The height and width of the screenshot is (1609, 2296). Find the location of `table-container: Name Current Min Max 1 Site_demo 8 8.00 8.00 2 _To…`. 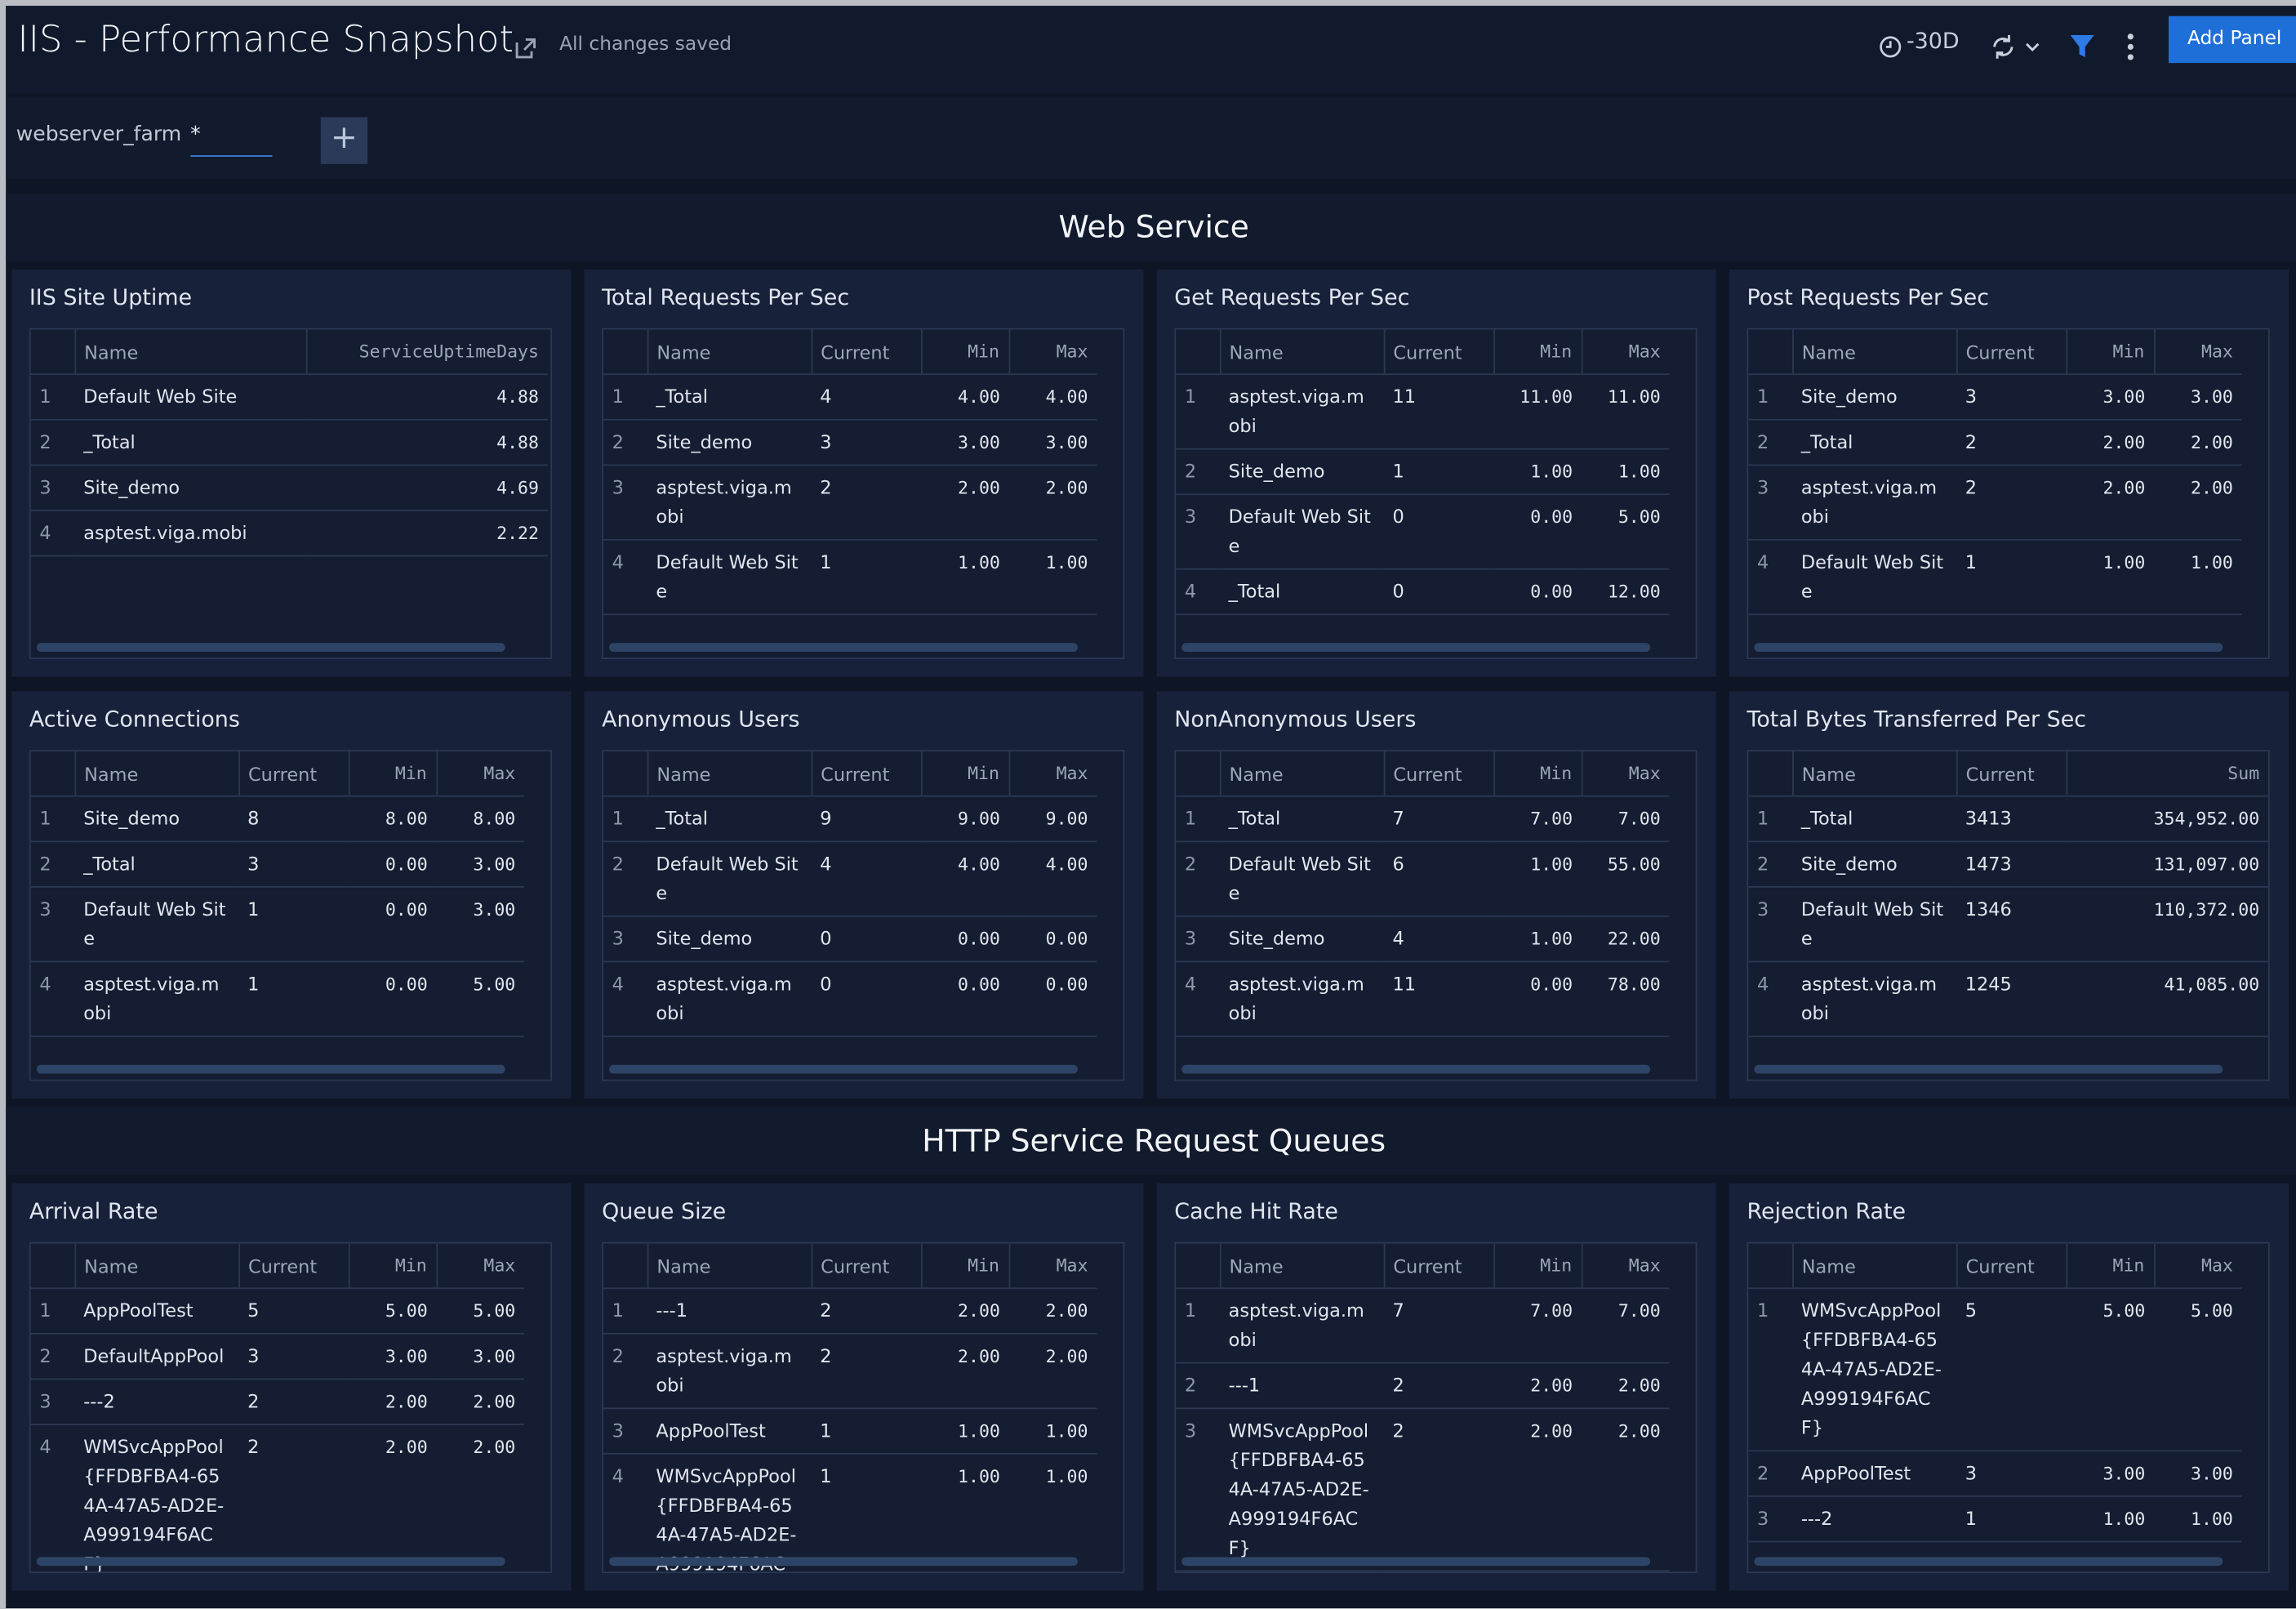

table-container: Name Current Min Max 1 Site_demo 8 8.00 8.00 2 _To… is located at coordinates (291, 915).